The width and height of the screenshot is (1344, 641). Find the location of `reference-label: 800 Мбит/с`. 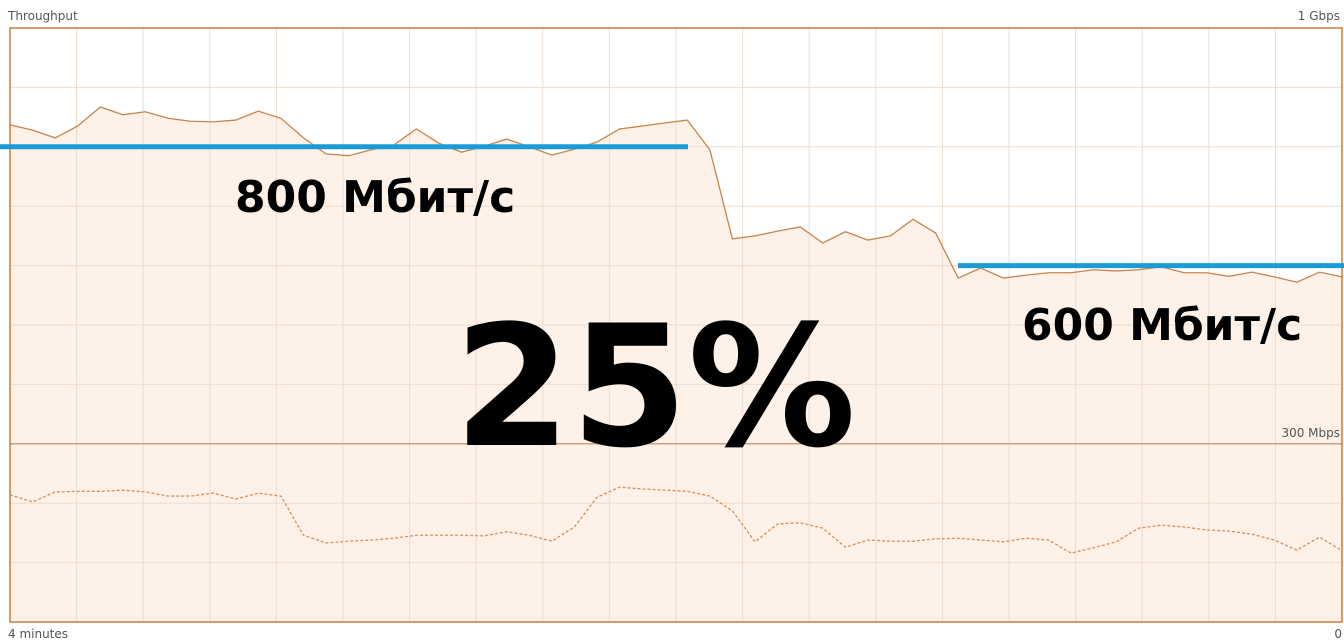

reference-label: 800 Мбит/с is located at coordinates (375, 197).